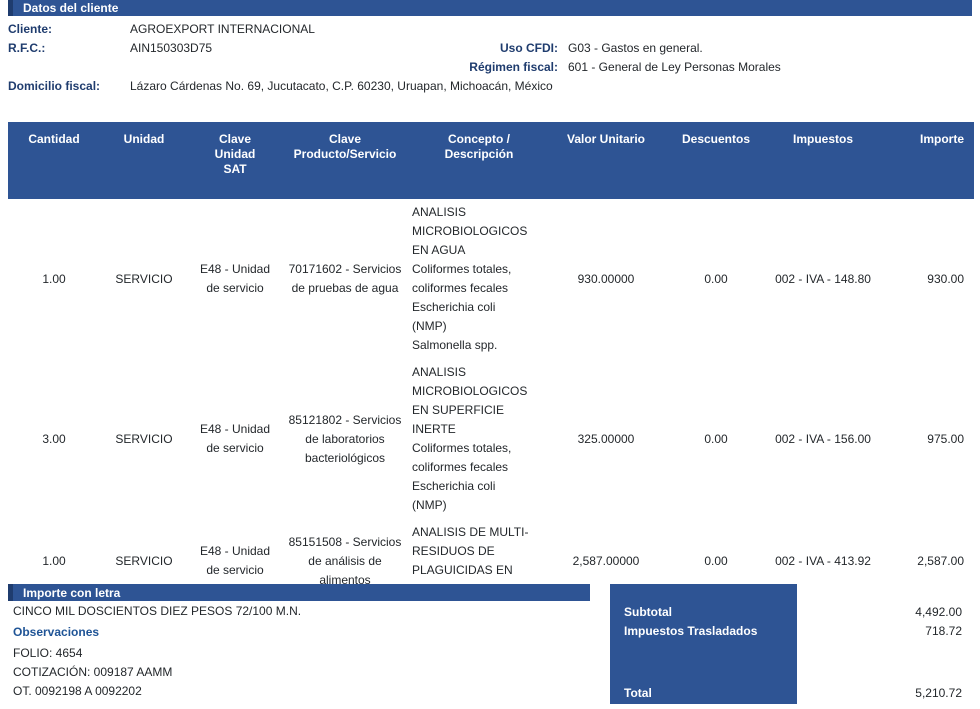 This screenshot has width=980, height=709. I want to click on descripcion-line: ANALISIS DE MULTI-, so click(470, 532).